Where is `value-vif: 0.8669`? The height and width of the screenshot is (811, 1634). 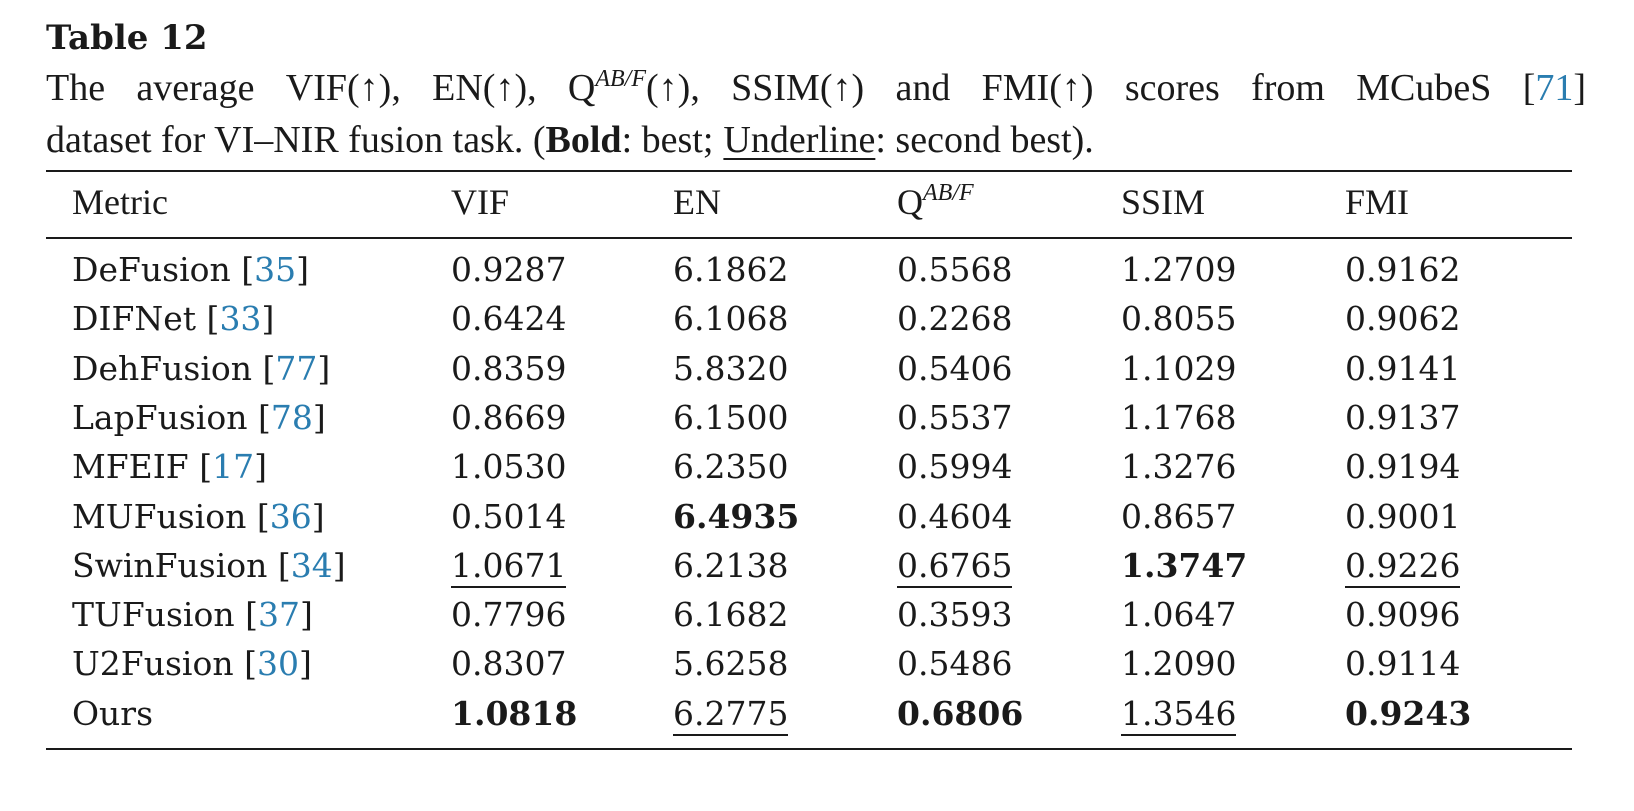
value-vif: 0.8669 is located at coordinates (509, 417).